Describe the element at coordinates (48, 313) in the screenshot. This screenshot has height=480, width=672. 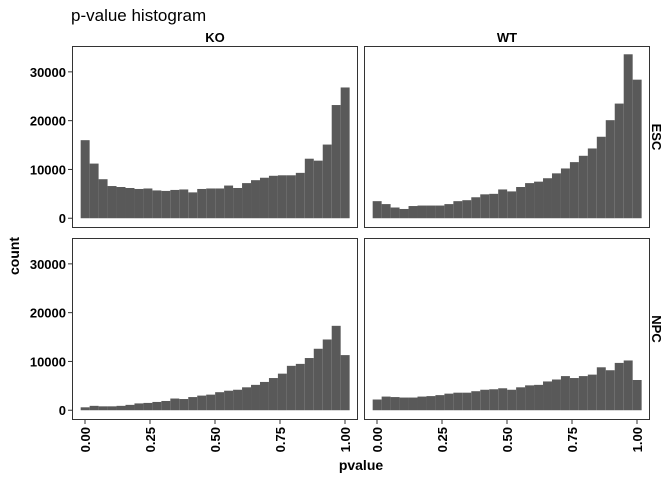
I see `y-tick-label: 20000` at that location.